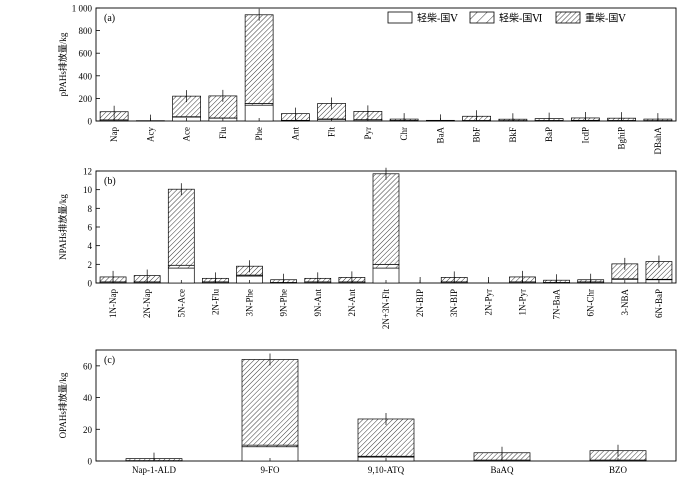 This screenshot has height=479, width=700. I want to click on panel-c-y-tick-label: 0, so click(90, 462).